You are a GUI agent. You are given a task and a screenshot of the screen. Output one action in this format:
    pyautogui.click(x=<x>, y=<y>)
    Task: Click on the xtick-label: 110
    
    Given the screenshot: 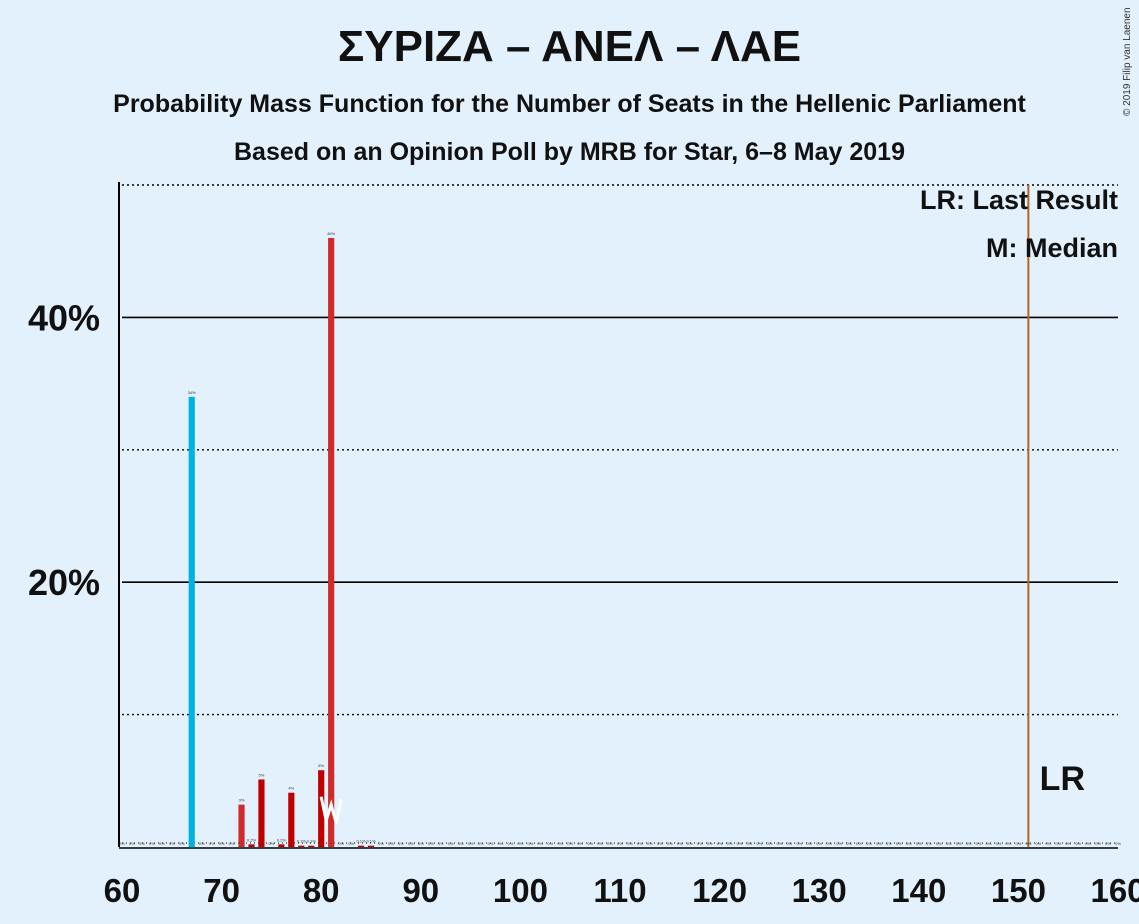 What is the action you would take?
    pyautogui.click(x=619, y=890)
    